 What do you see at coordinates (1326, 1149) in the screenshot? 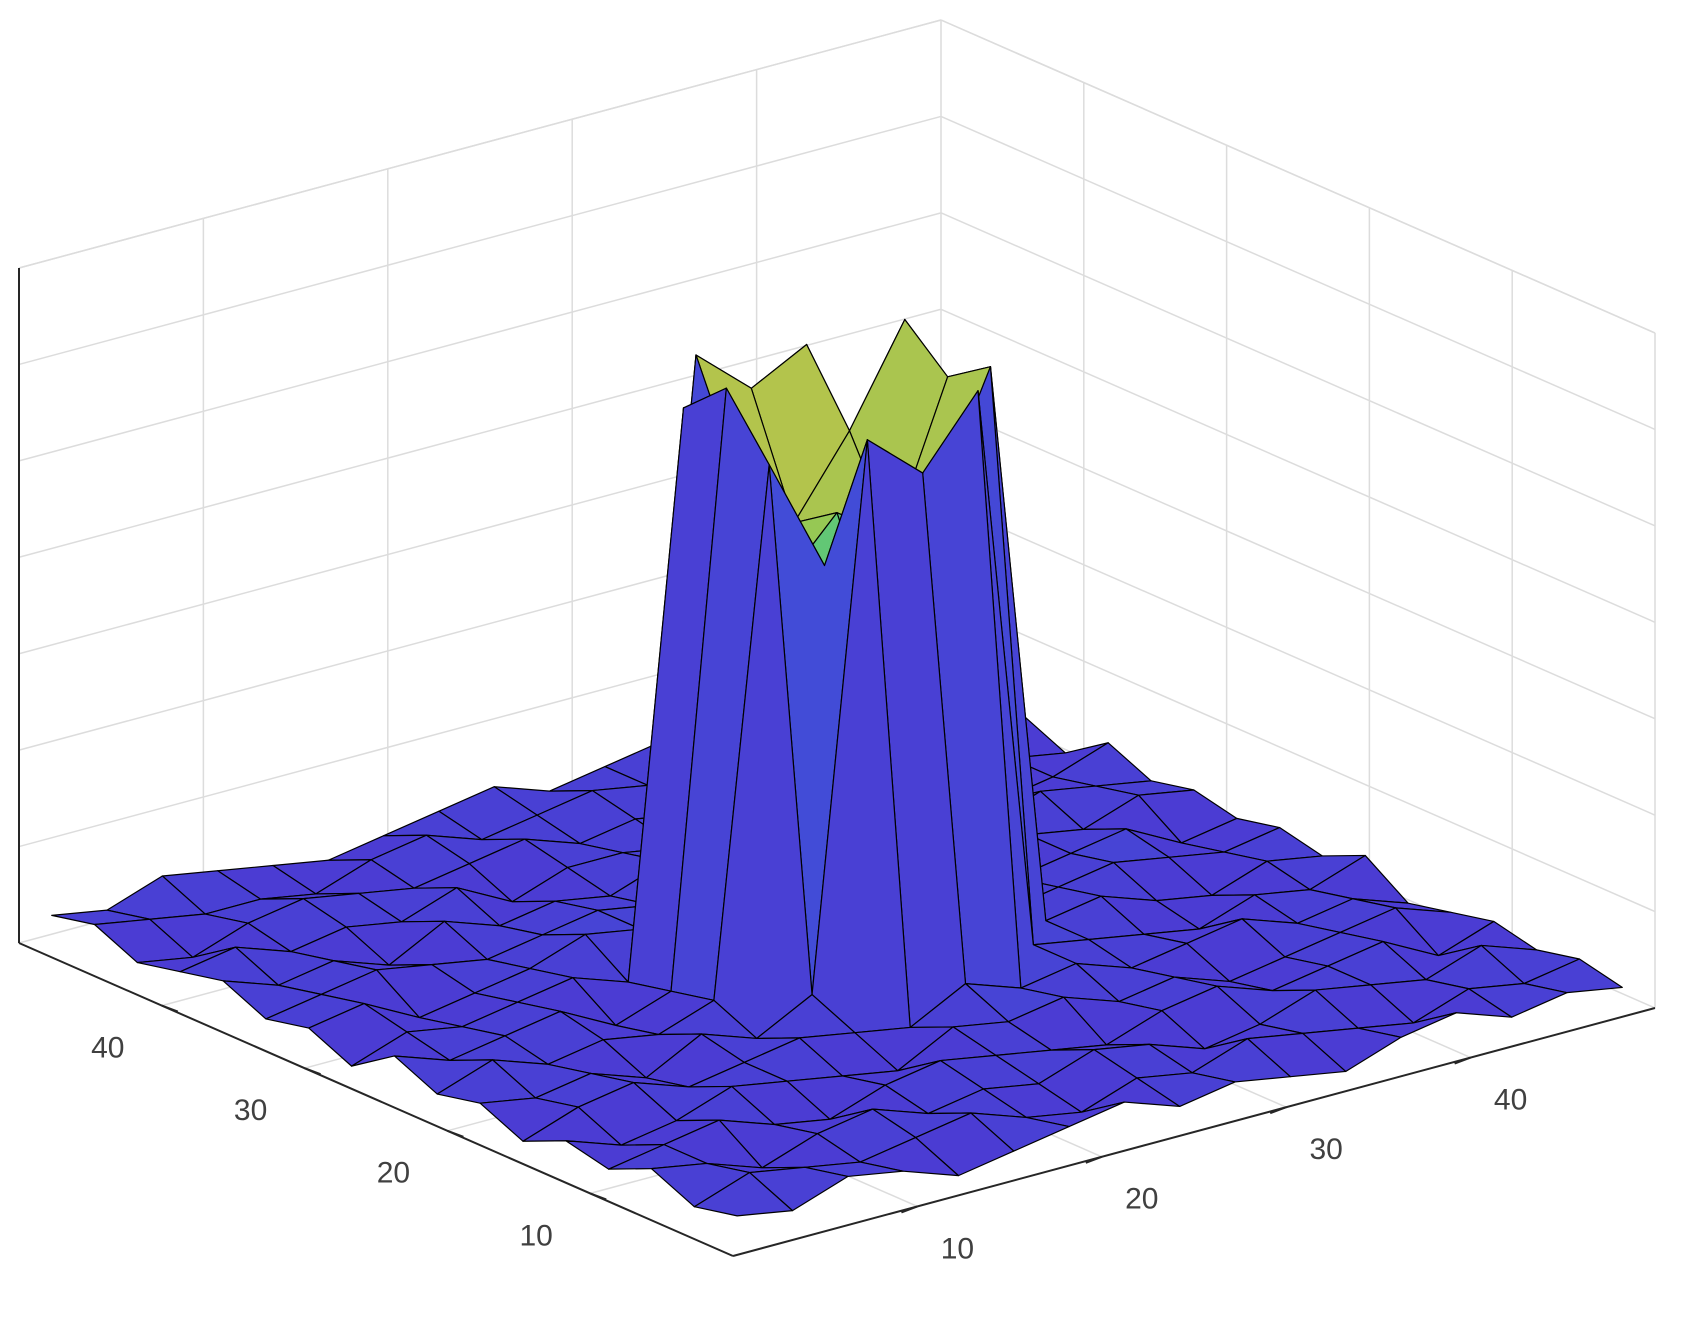
I see `x-tick-label: 30` at bounding box center [1326, 1149].